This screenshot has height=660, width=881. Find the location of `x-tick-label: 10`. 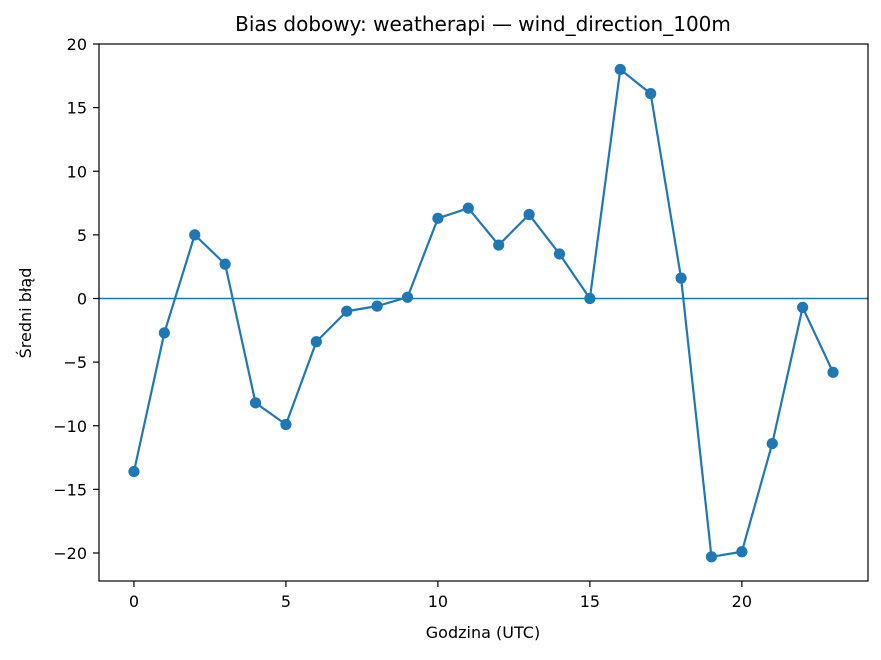

x-tick-label: 10 is located at coordinates (438, 601).